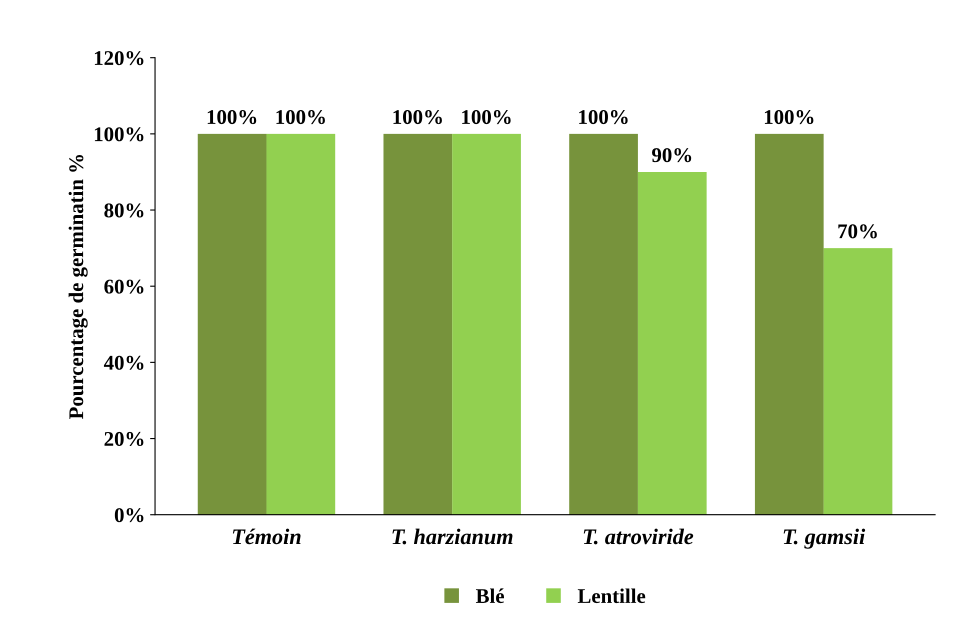 The height and width of the screenshot is (641, 963). I want to click on legend-label: Blé, so click(490, 596).